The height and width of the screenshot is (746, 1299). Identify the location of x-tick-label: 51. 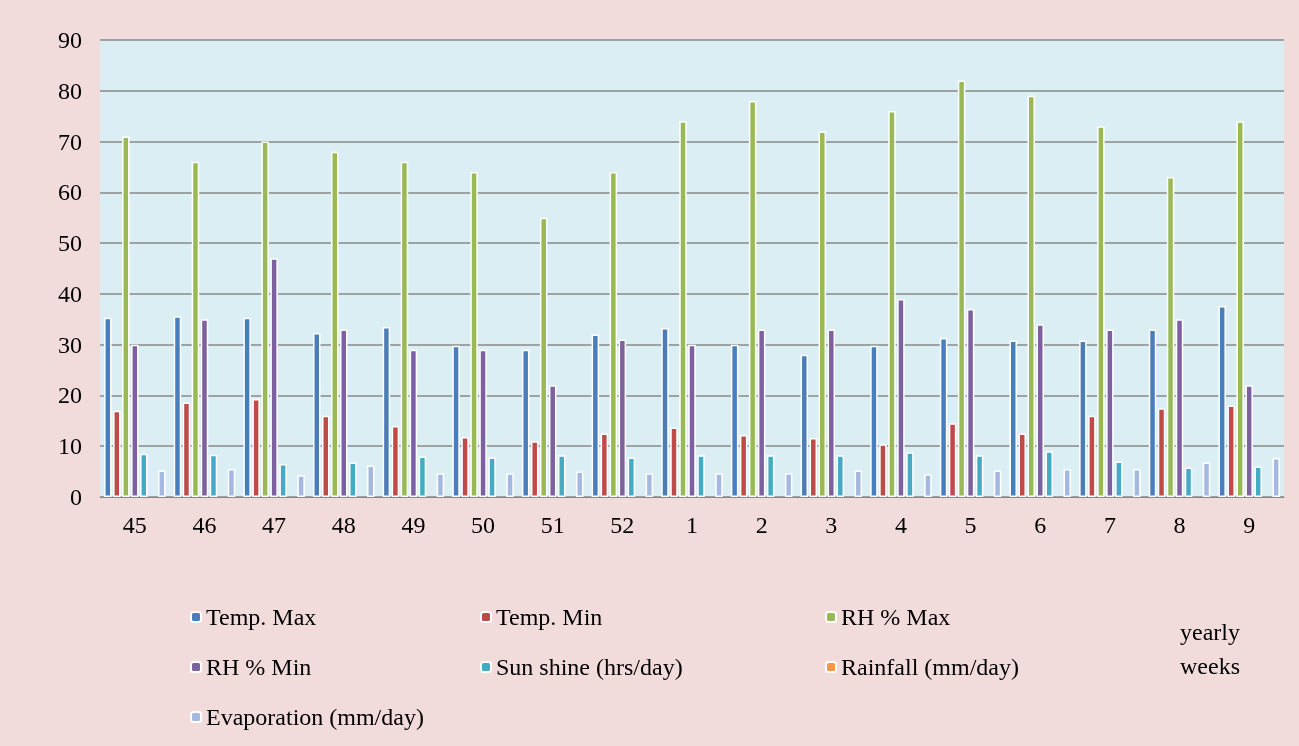
(552, 525).